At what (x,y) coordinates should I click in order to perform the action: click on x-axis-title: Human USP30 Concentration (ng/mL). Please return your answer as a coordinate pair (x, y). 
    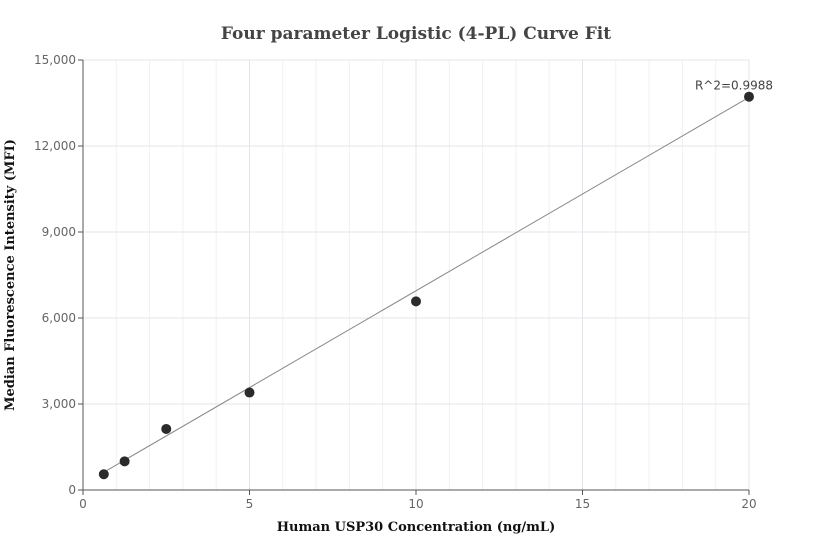
    Looking at the image, I should click on (416, 527).